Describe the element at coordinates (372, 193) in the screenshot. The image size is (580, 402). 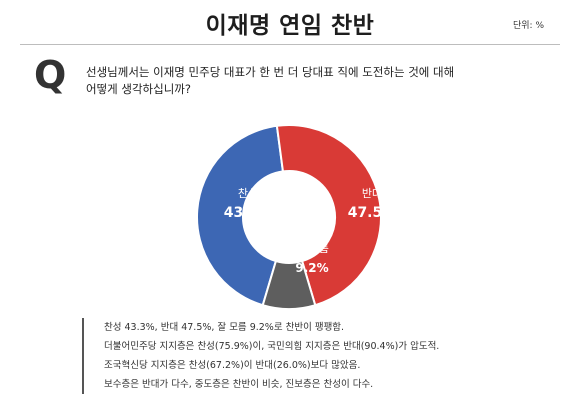
I see `slice-category-label: 반대` at that location.